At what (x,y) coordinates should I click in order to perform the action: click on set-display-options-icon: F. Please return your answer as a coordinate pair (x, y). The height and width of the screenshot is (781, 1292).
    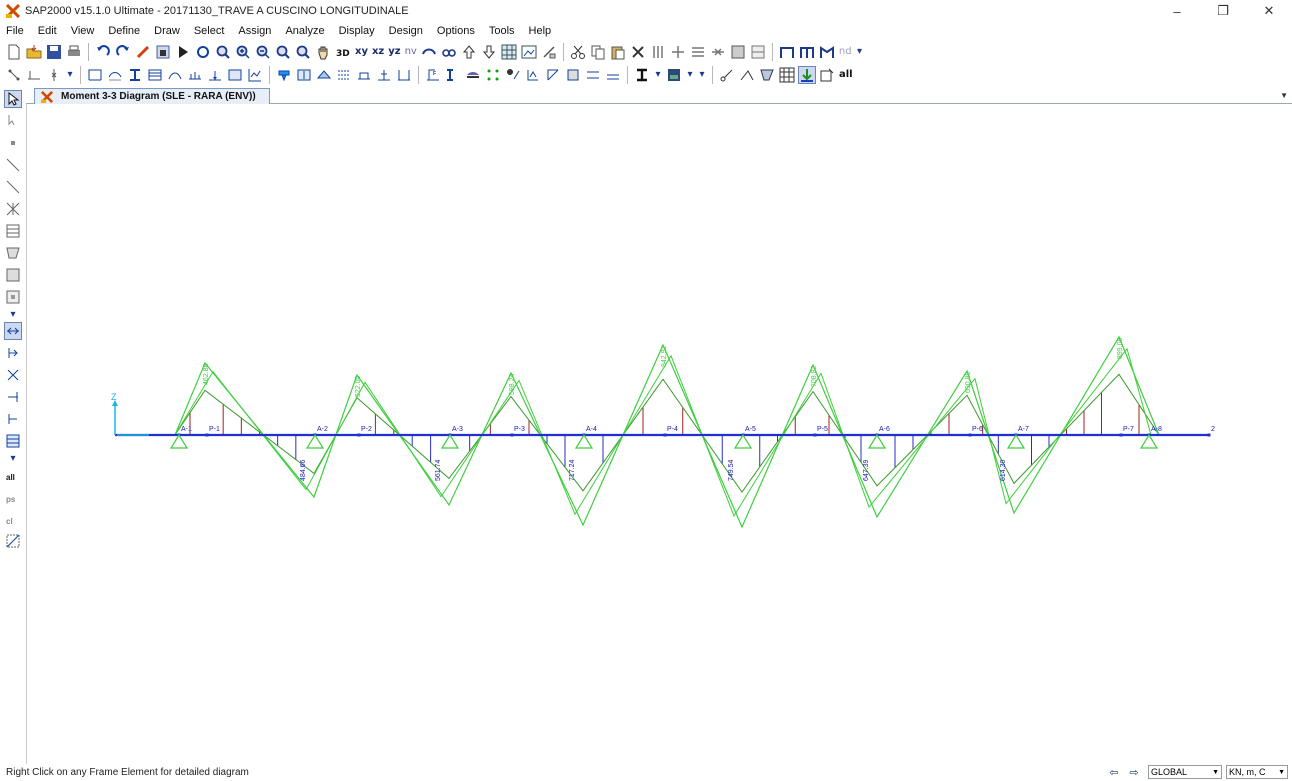
    Looking at the image, I should click on (433, 75).